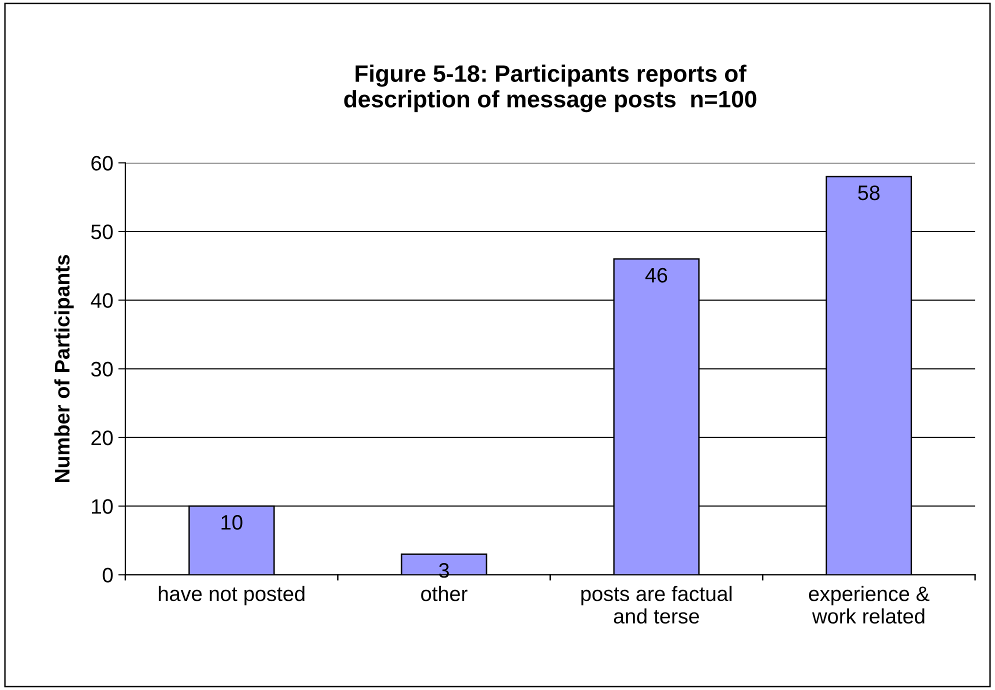 This screenshot has height=690, width=995. Describe the element at coordinates (656, 275) in the screenshot. I see `data-label: 46` at that location.